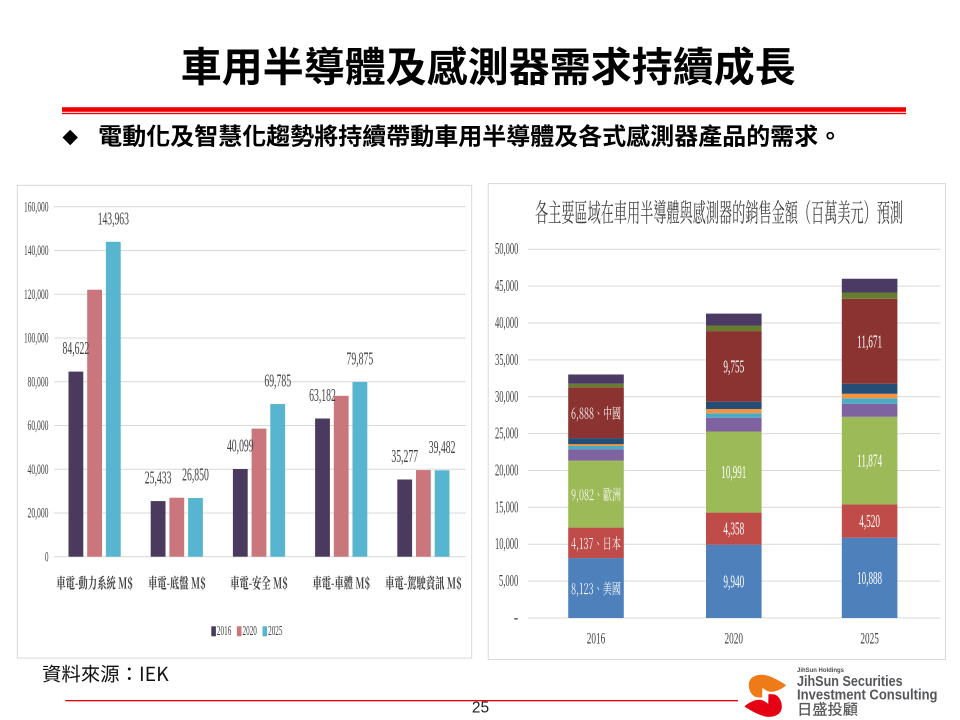  What do you see at coordinates (76, 348) in the screenshot?
I see `svg-text: 84,622` at bounding box center [76, 348].